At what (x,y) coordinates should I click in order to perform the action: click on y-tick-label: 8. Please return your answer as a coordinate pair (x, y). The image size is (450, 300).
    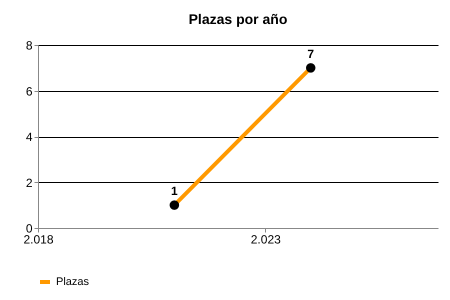
    Looking at the image, I should click on (29, 45).